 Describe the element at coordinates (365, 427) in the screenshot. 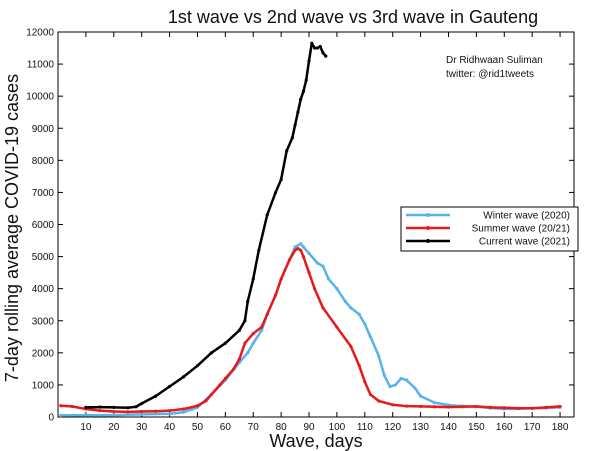

I see `x-tick-label: 110` at that location.